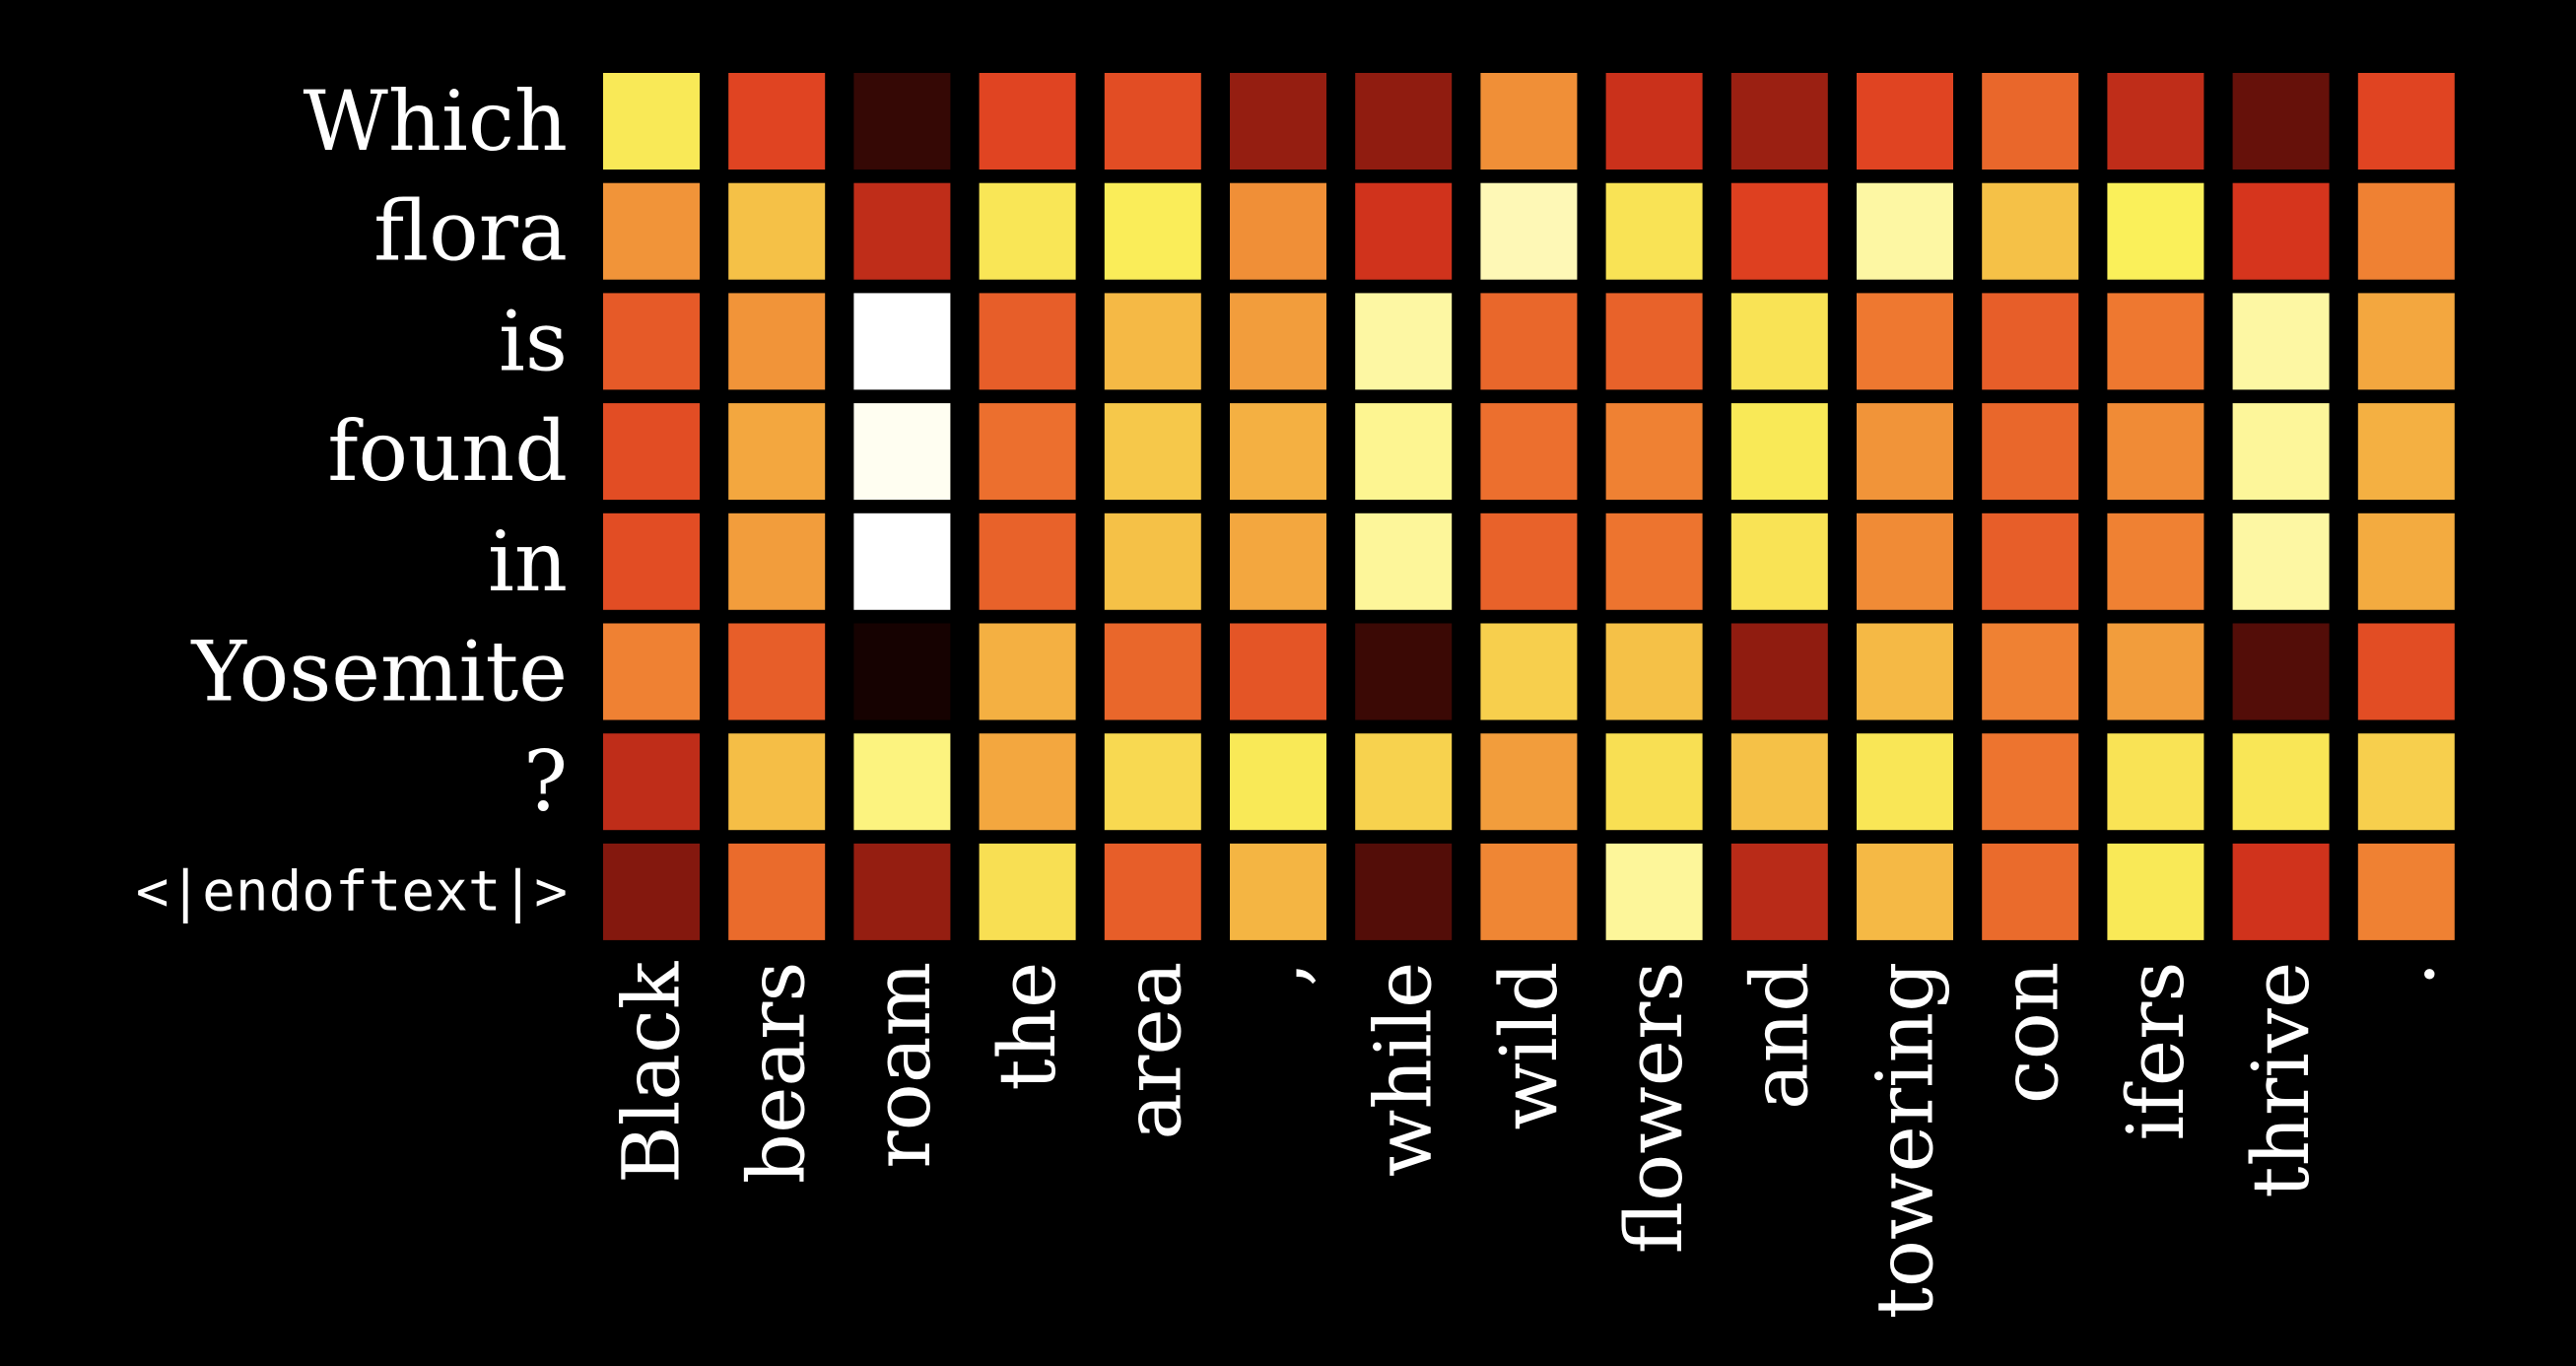 This screenshot has width=2576, height=1366. Describe the element at coordinates (379, 672) in the screenshot. I see `row-label: Yosemite` at that location.